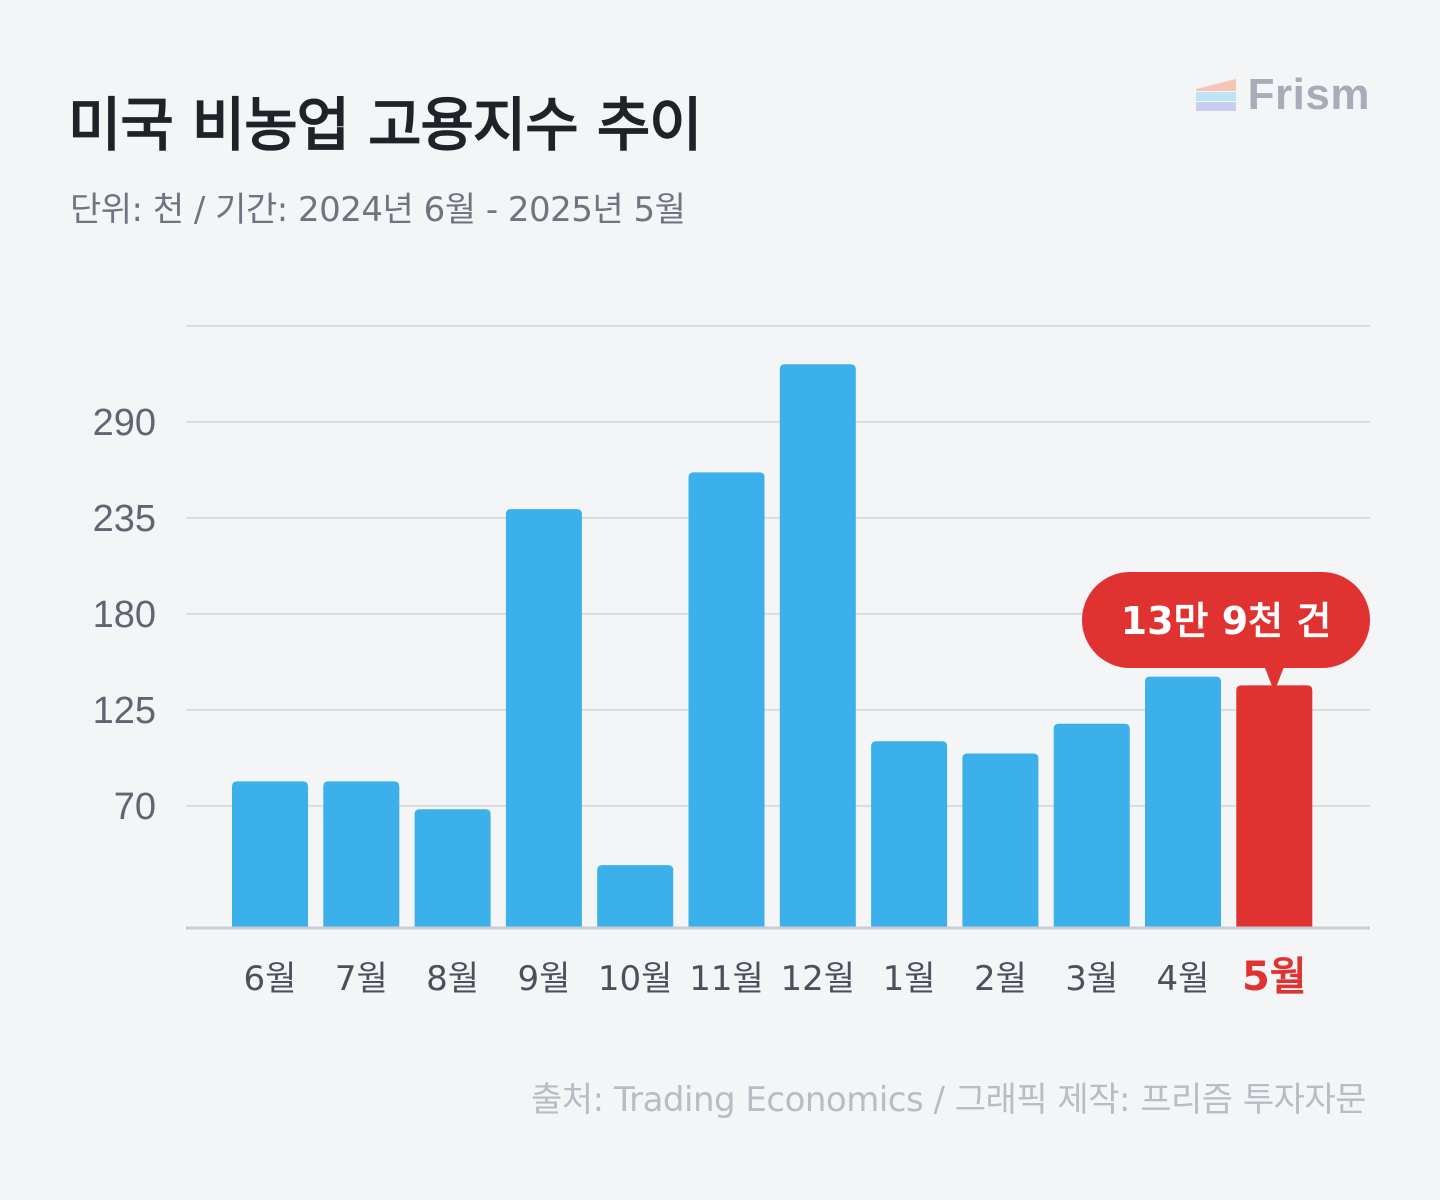 Image resolution: width=1440 pixels, height=1200 pixels. What do you see at coordinates (124, 423) in the screenshot?
I see `y-tick-label: 290` at bounding box center [124, 423].